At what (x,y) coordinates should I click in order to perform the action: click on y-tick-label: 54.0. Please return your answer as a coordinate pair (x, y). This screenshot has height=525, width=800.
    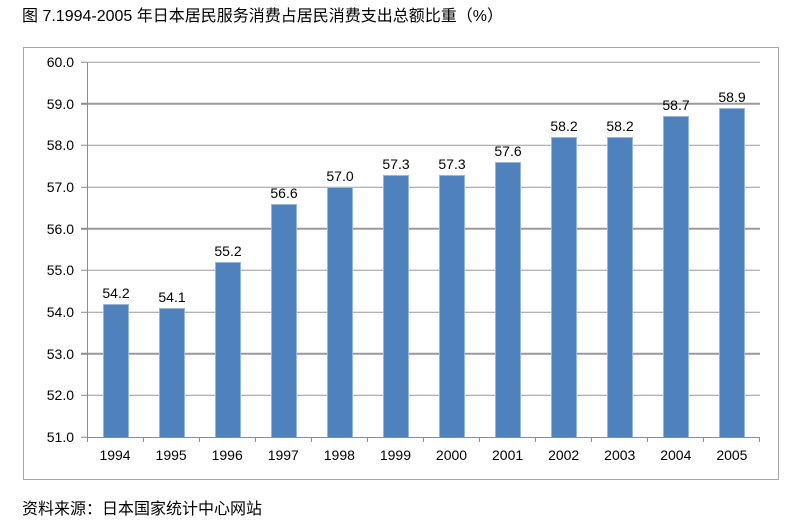
    Looking at the image, I should click on (60, 312).